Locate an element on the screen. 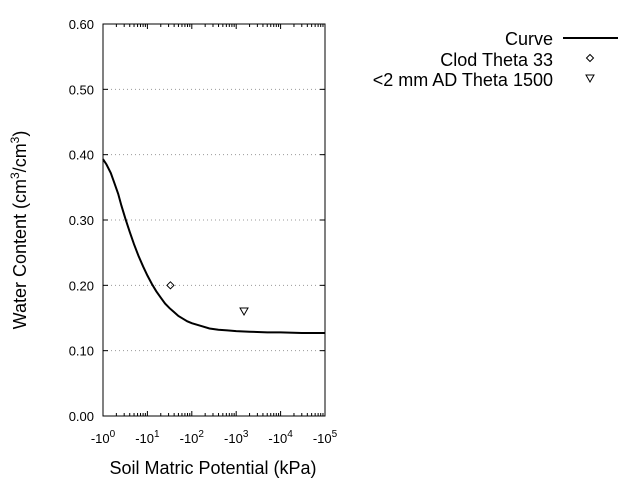 Image resolution: width=640 pixels, height=480 pixels. x-axis-title: Soil Matric Potential (kPa) is located at coordinates (212, 468).